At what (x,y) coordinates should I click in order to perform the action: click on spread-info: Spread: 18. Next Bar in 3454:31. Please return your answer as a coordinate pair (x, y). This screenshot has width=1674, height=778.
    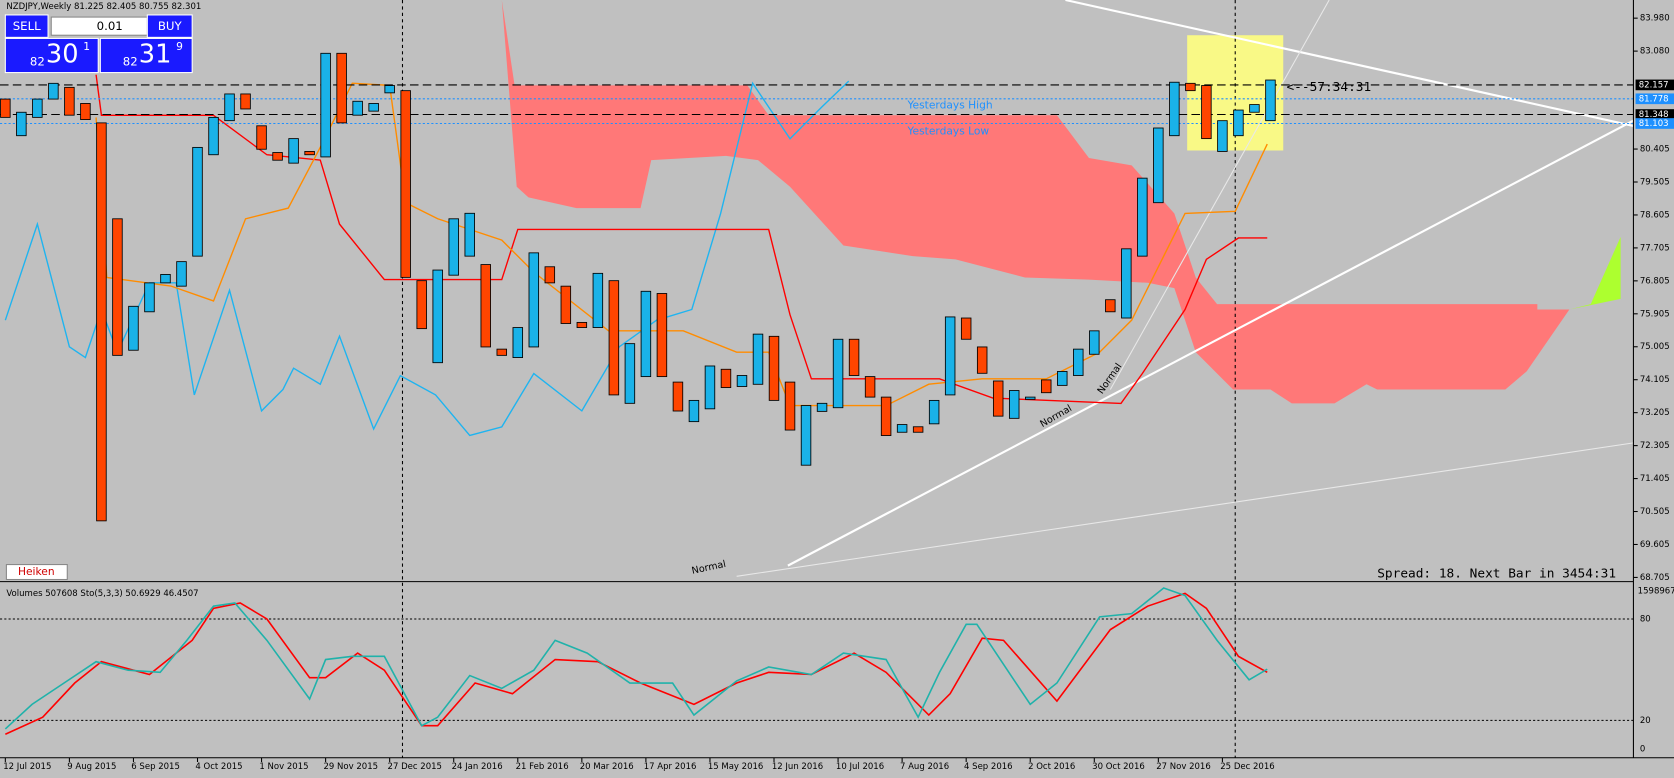
    Looking at the image, I should click on (1496, 574).